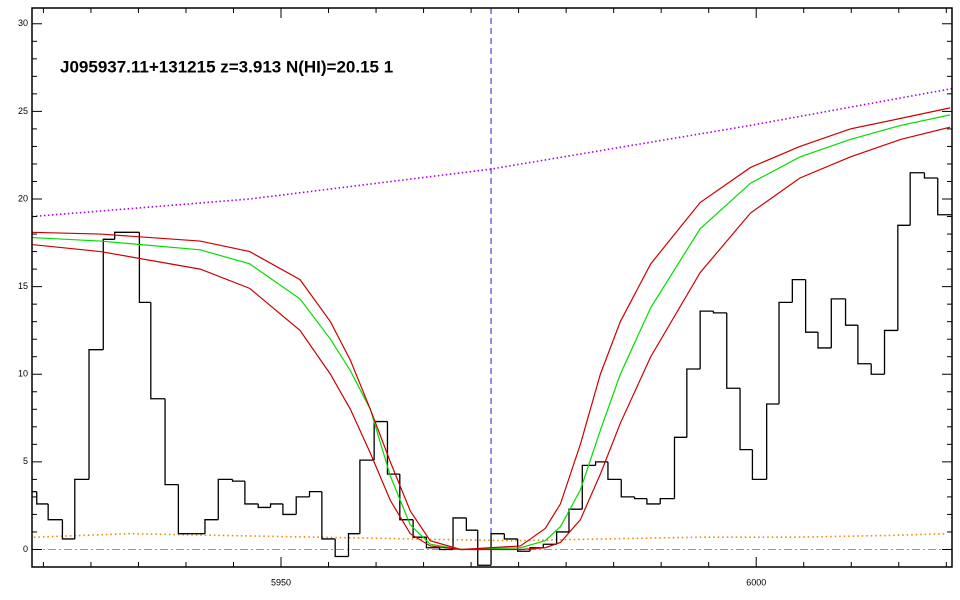 Image resolution: width=960 pixels, height=600 pixels. What do you see at coordinates (25, 461) in the screenshot?
I see `y-tick-label: 5` at bounding box center [25, 461].